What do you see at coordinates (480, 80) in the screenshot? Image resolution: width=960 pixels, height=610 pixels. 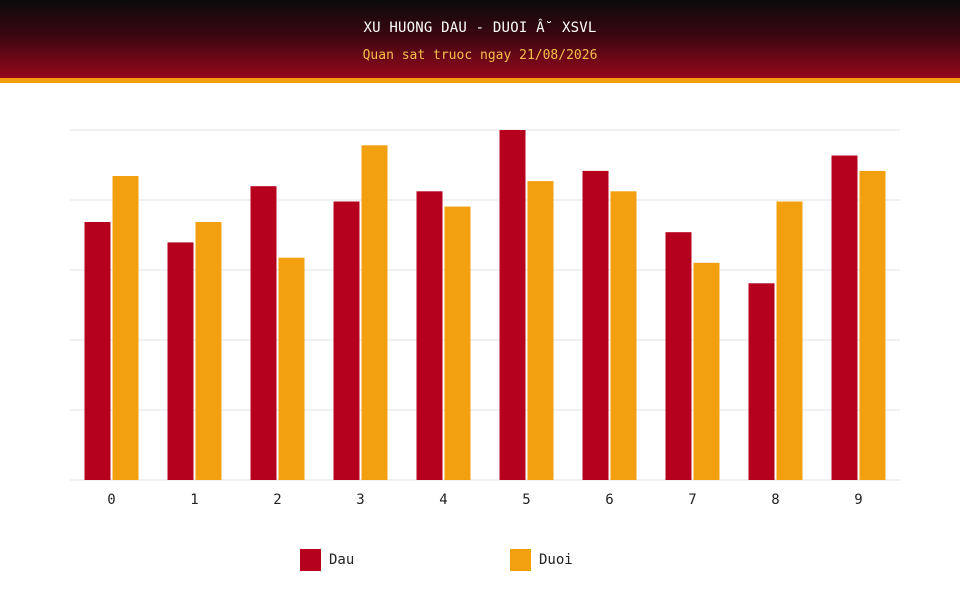 I see `header-accent-stripe` at bounding box center [480, 80].